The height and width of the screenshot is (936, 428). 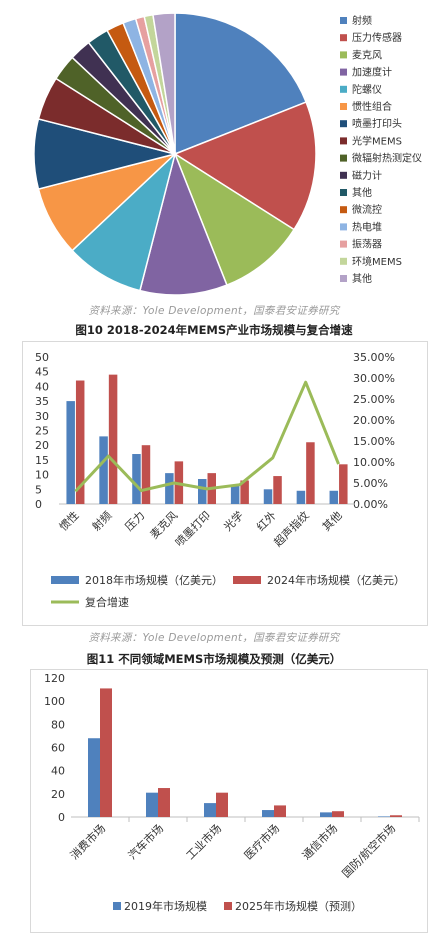 What do you see at coordinates (58, 771) in the screenshot?
I see `y-tick-label: 40` at bounding box center [58, 771].